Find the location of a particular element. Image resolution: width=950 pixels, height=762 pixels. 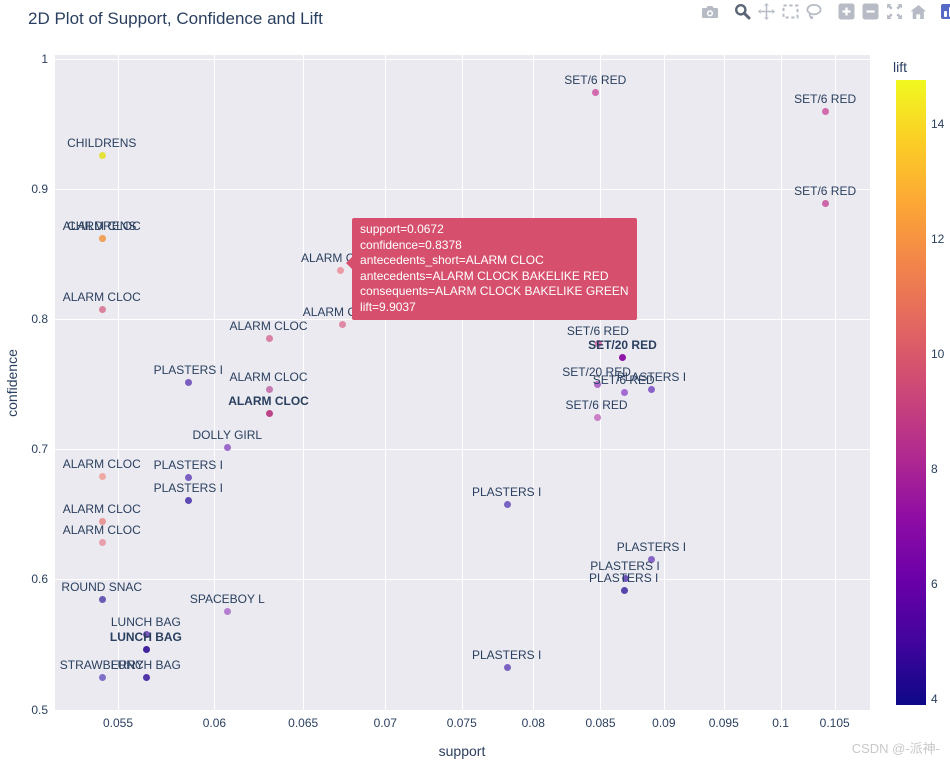

zoom-in-button is located at coordinates (846, 11).